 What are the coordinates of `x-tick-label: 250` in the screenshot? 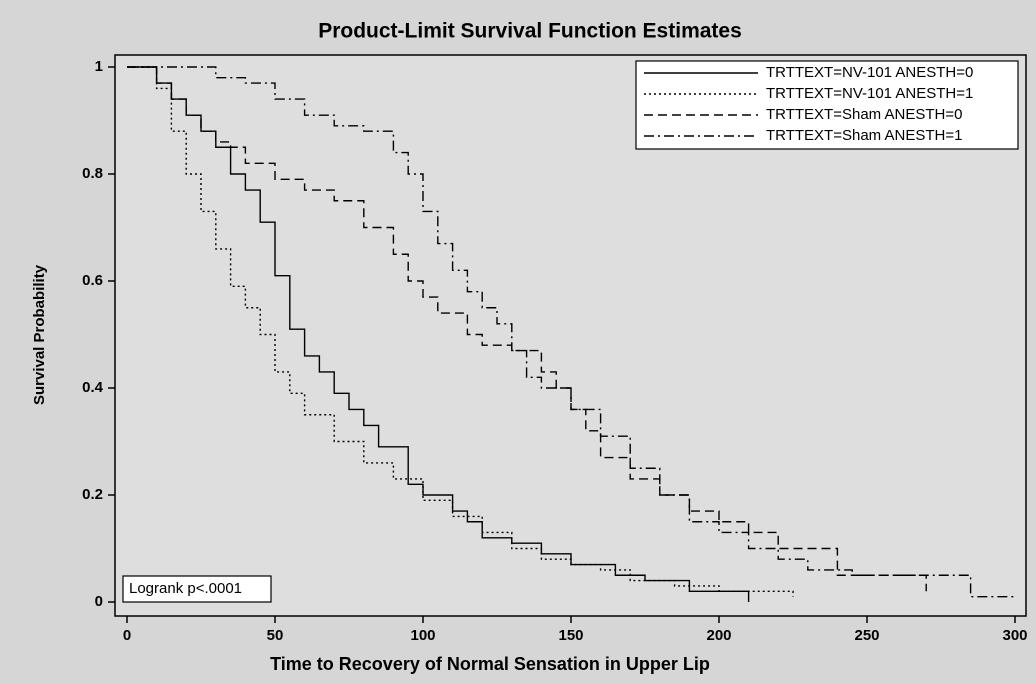 It's located at (866, 635).